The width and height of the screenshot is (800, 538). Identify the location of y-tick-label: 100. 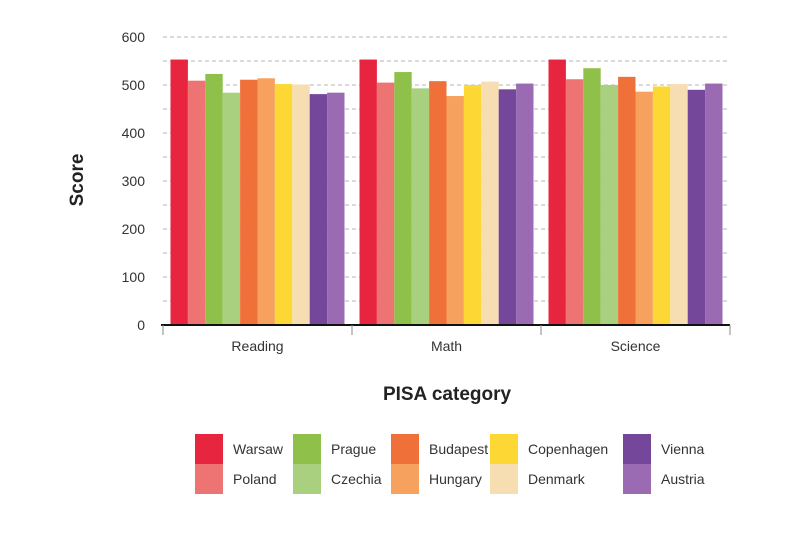
(134, 277).